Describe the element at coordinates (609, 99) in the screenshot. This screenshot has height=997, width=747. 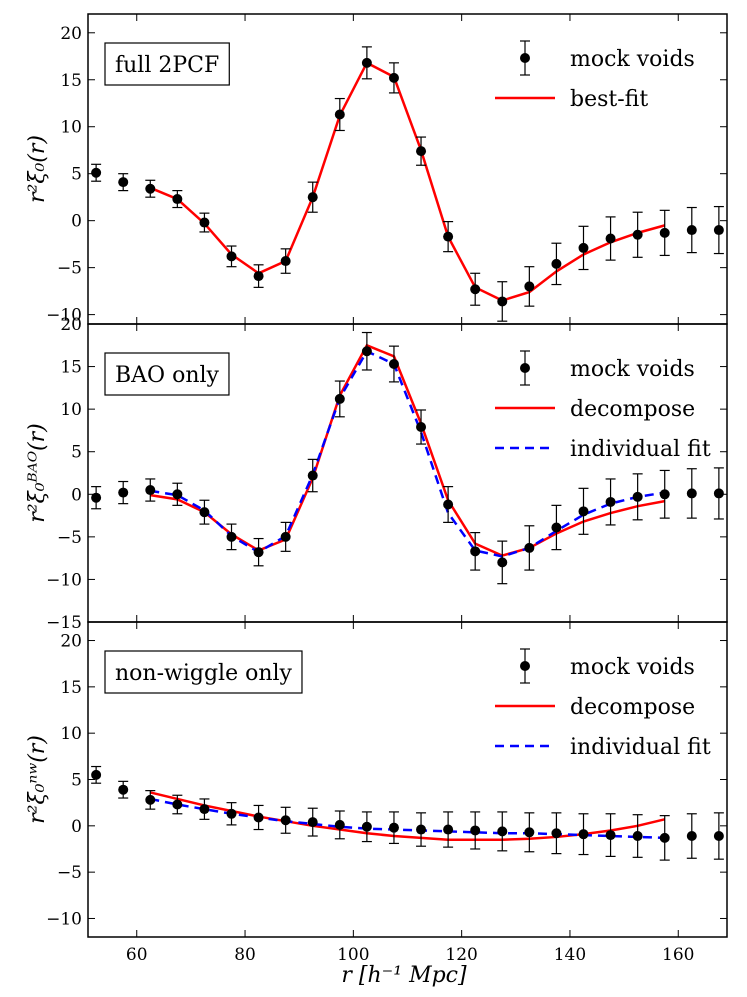
I see `legend-label: best-fit` at that location.